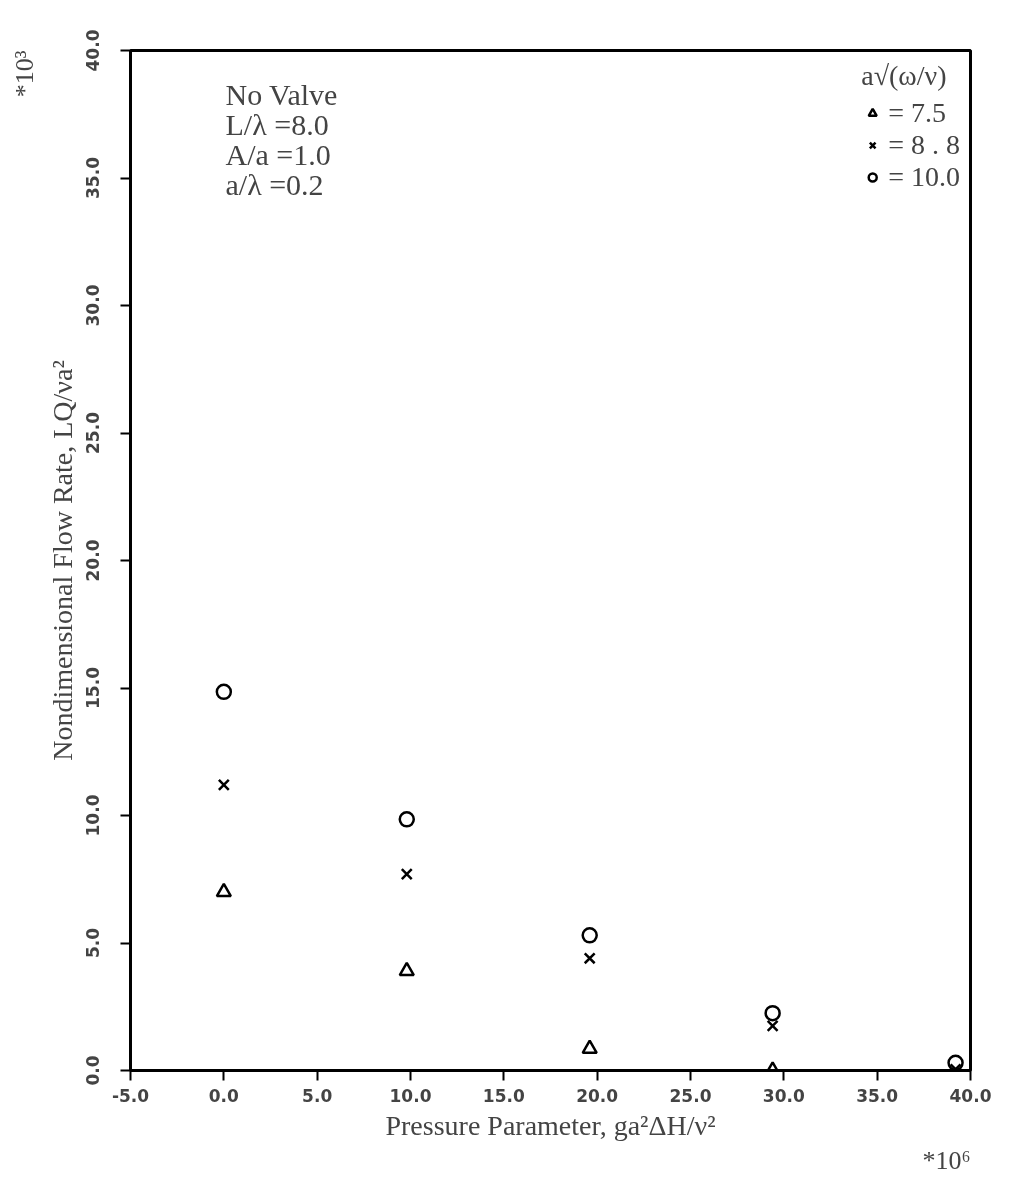 Image resolution: width=1034 pixels, height=1200 pixels. Describe the element at coordinates (92, 687) in the screenshot. I see `y-tick-label: 15.0` at that location.